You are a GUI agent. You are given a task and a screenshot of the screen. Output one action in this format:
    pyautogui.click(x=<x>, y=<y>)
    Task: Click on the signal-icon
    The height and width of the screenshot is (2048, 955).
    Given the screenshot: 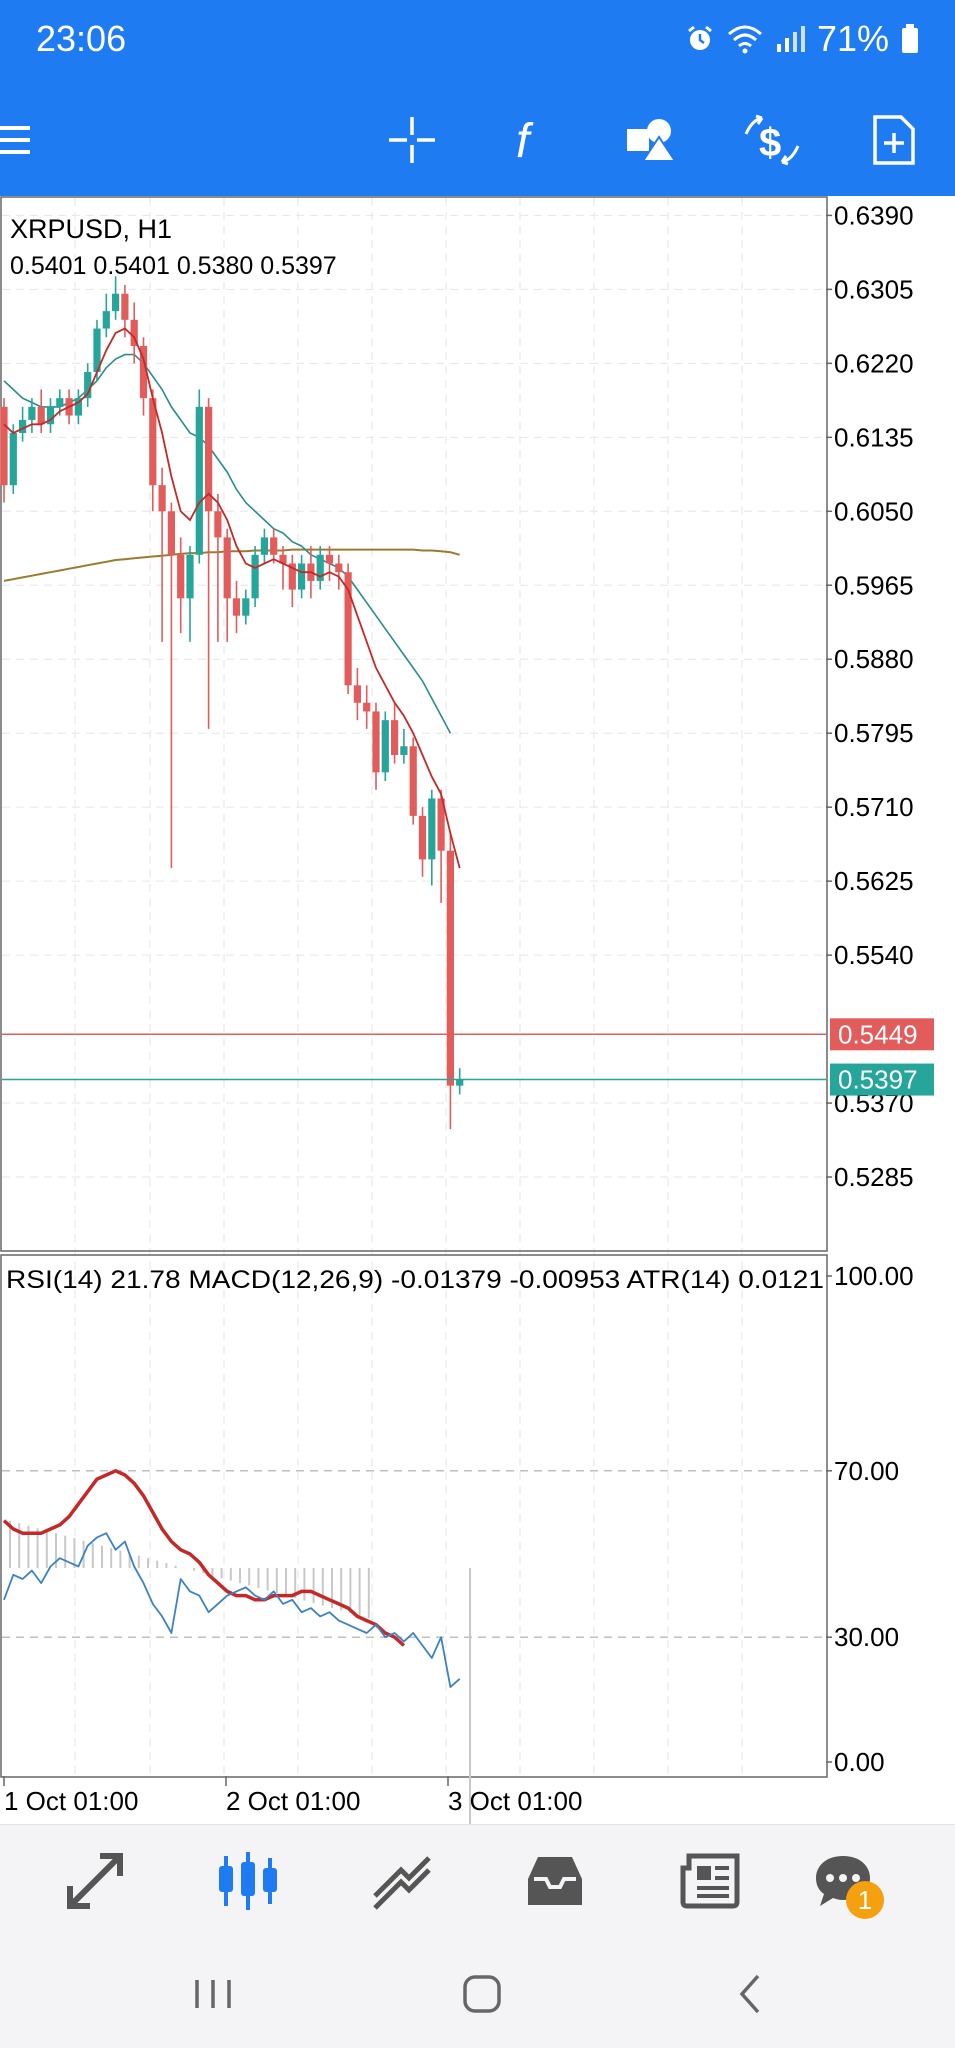 What is the action you would take?
    pyautogui.click(x=790, y=39)
    